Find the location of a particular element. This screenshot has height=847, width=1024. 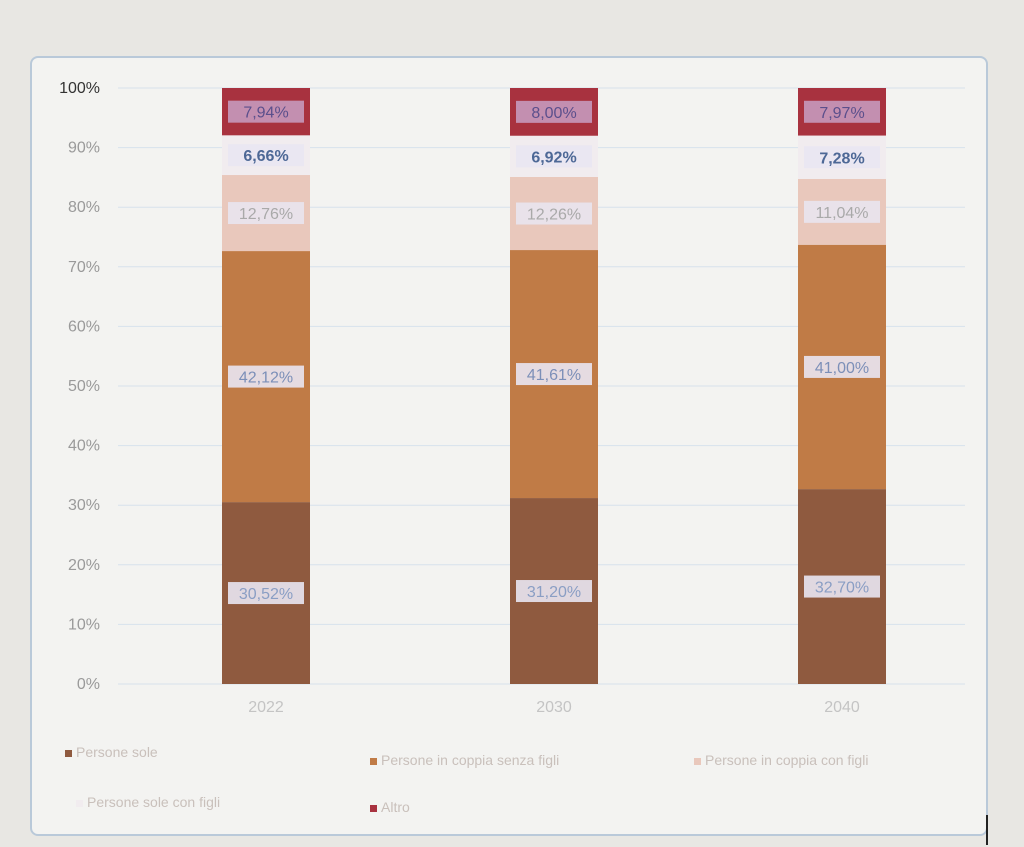

data-label: 12,26% is located at coordinates (554, 215).